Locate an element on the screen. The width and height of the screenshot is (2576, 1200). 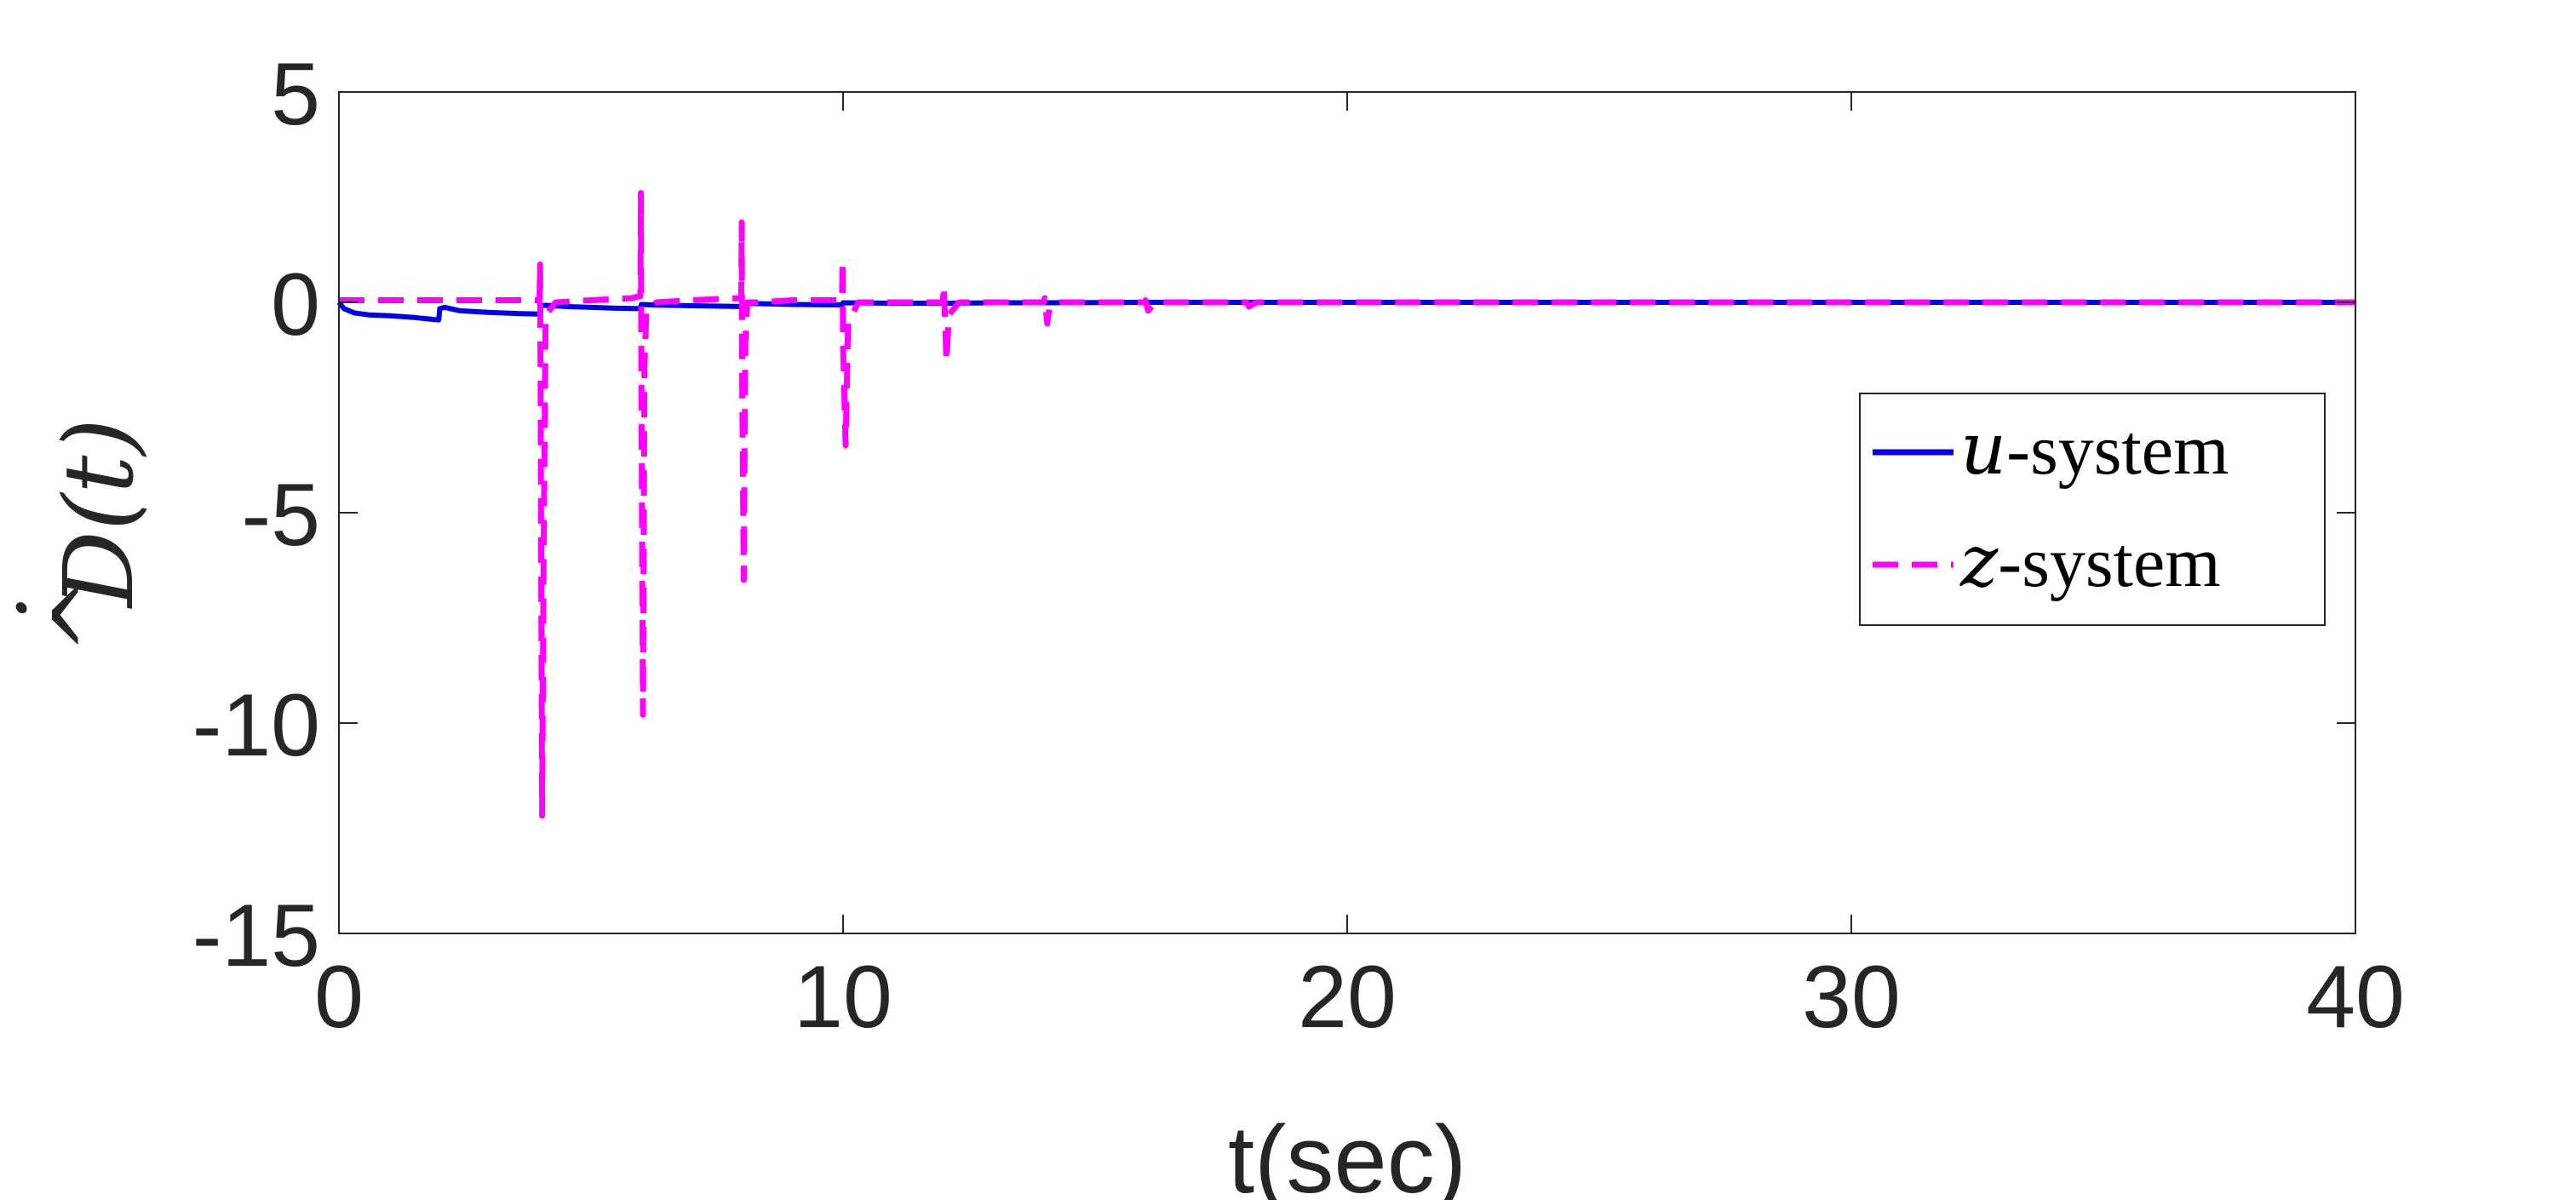
y-tick-labels: 5 0 -5 -10 -15 is located at coordinates (256, 515).